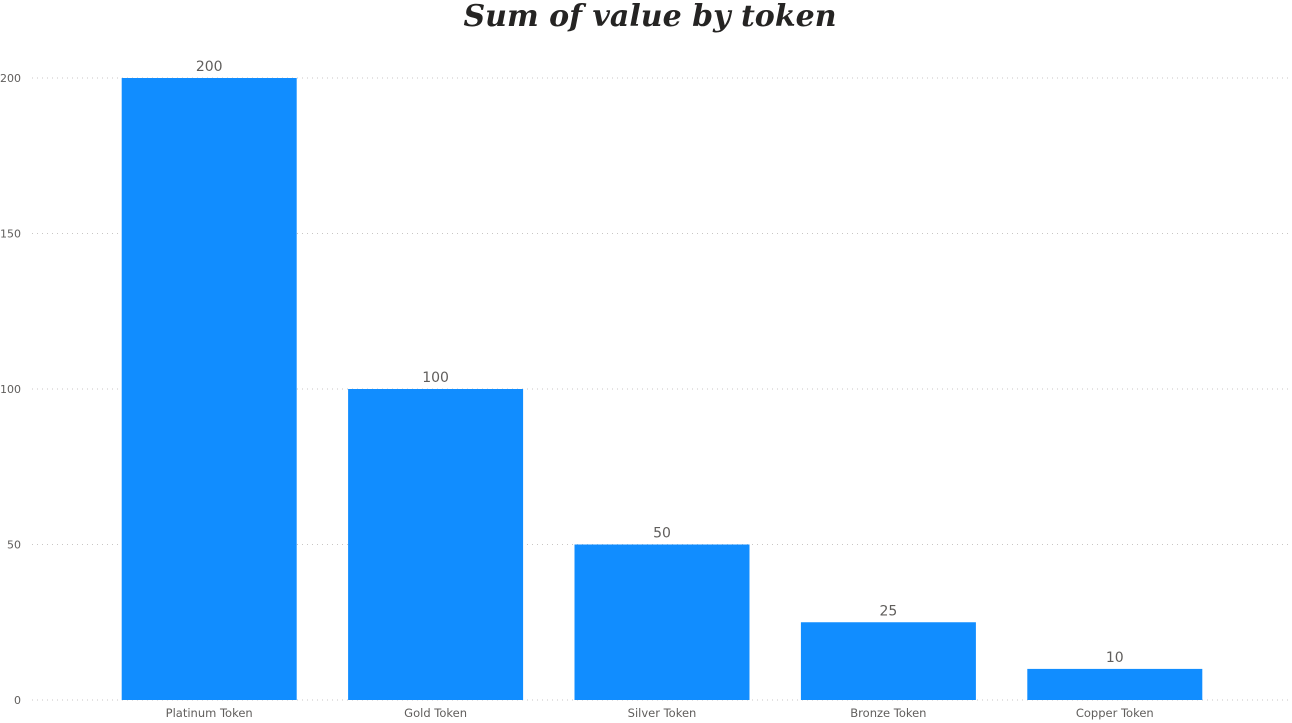 This screenshot has width=1292, height=723. I want to click on x-tick-label: Gold Token, so click(435, 713).